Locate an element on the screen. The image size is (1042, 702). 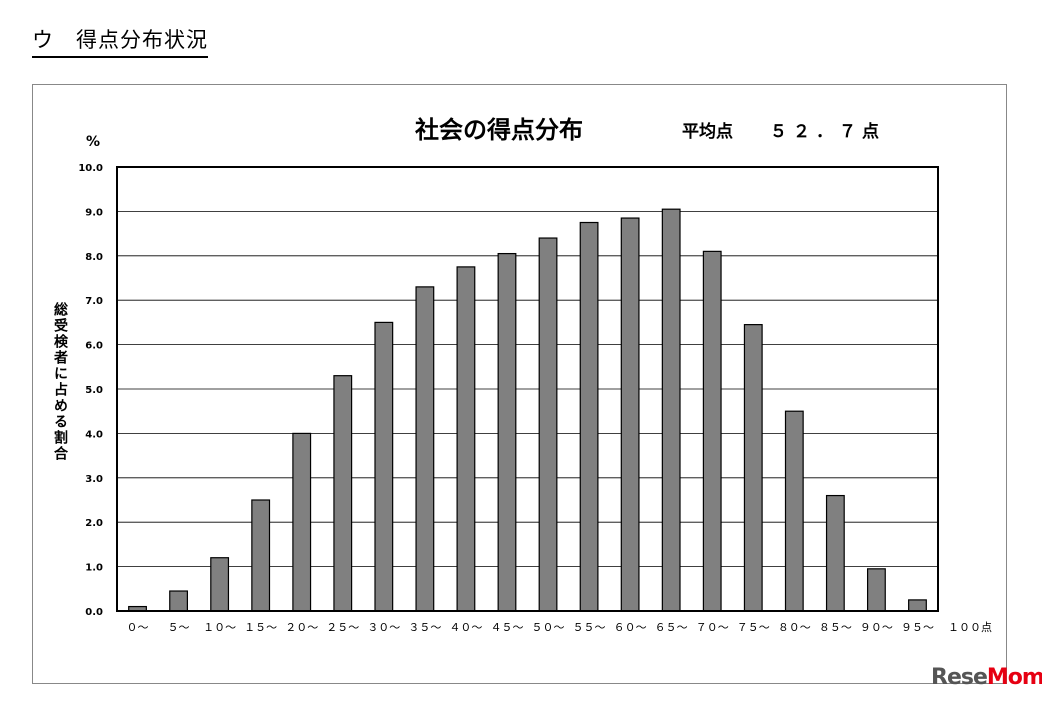
section-heading: ウ 得点分布状況 is located at coordinates (120, 41).